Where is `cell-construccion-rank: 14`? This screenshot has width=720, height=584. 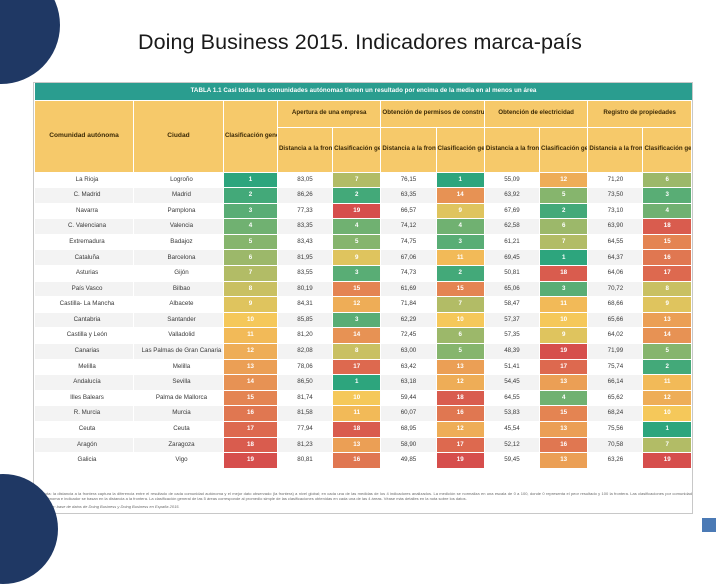 cell-construccion-rank: 14 is located at coordinates (460, 195).